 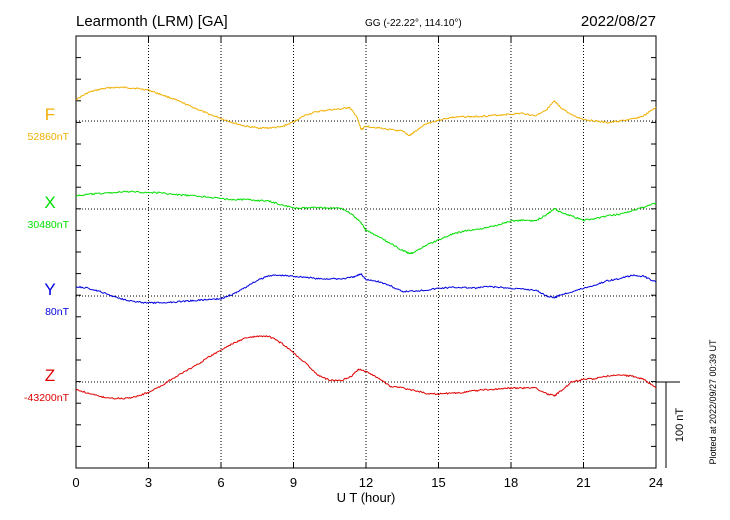 What do you see at coordinates (583, 482) in the screenshot?
I see `x-tick-label: 21` at bounding box center [583, 482].